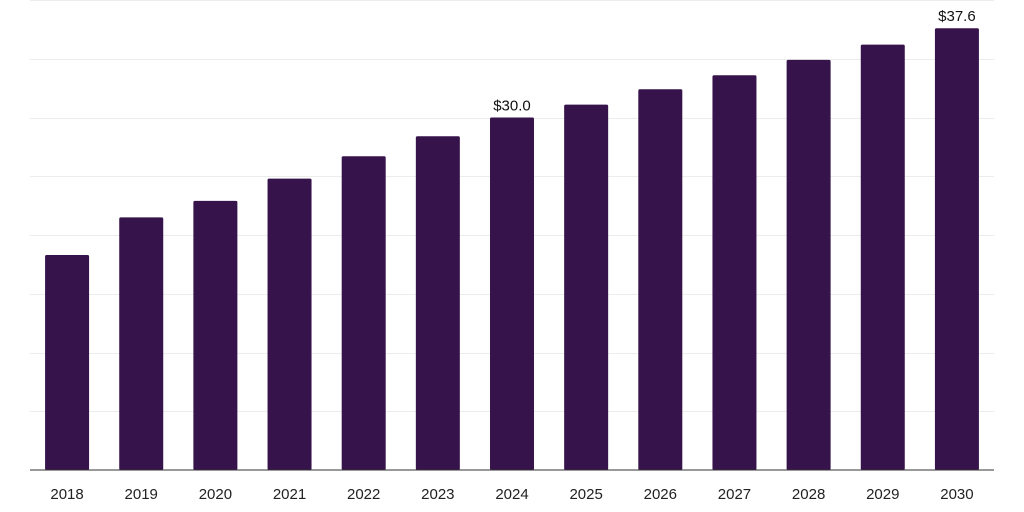  I want to click on x-tick-label-2025: 2025, so click(585, 494).